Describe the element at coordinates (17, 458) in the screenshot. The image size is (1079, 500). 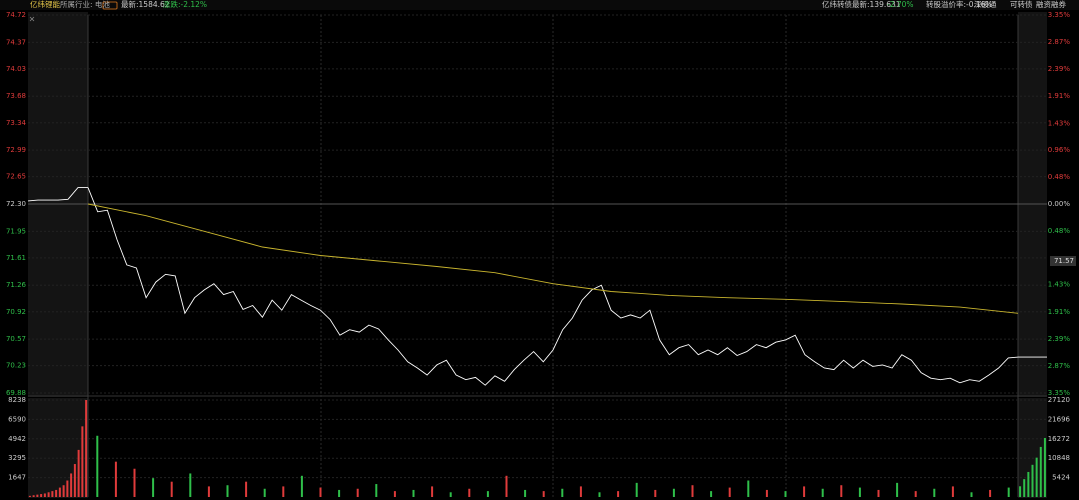
I see `volume-tick-label: 3295` at that location.